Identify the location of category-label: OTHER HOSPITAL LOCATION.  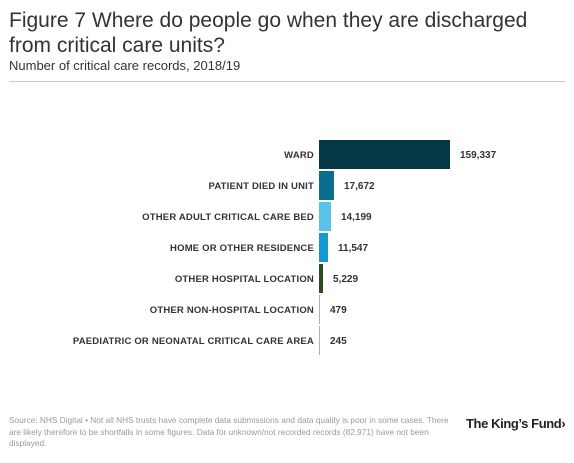
(244, 279).